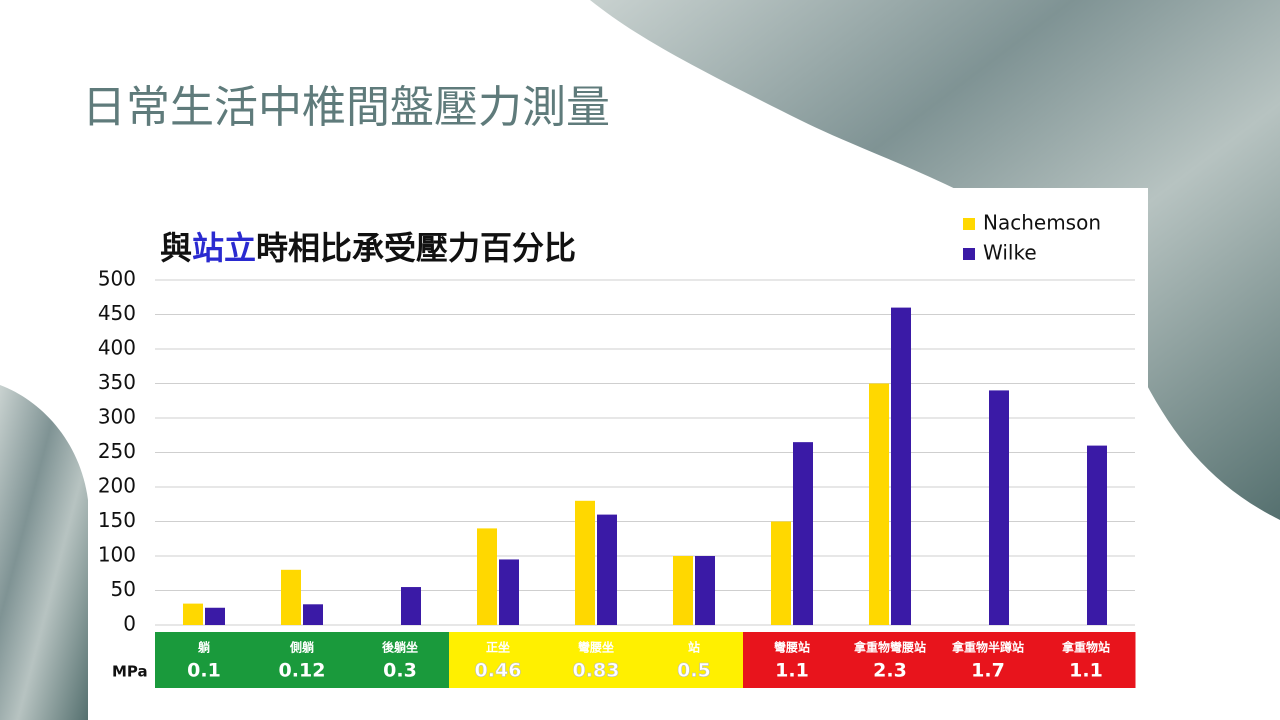  Describe the element at coordinates (117, 382) in the screenshot. I see `y-tick-label: 350` at that location.